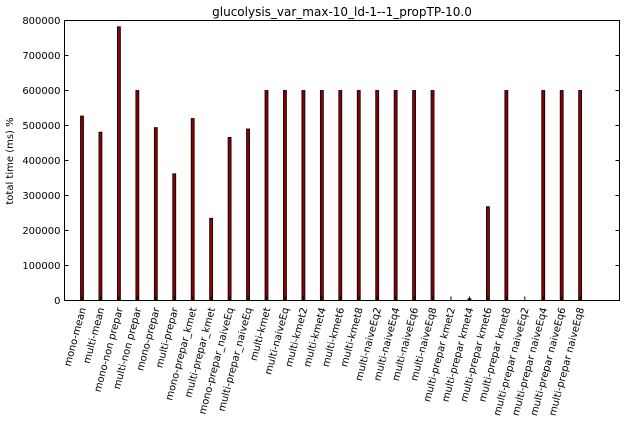 The width and height of the screenshot is (628, 422). What do you see at coordinates (57, 301) in the screenshot?
I see `y-tick-label-0: 0` at bounding box center [57, 301].